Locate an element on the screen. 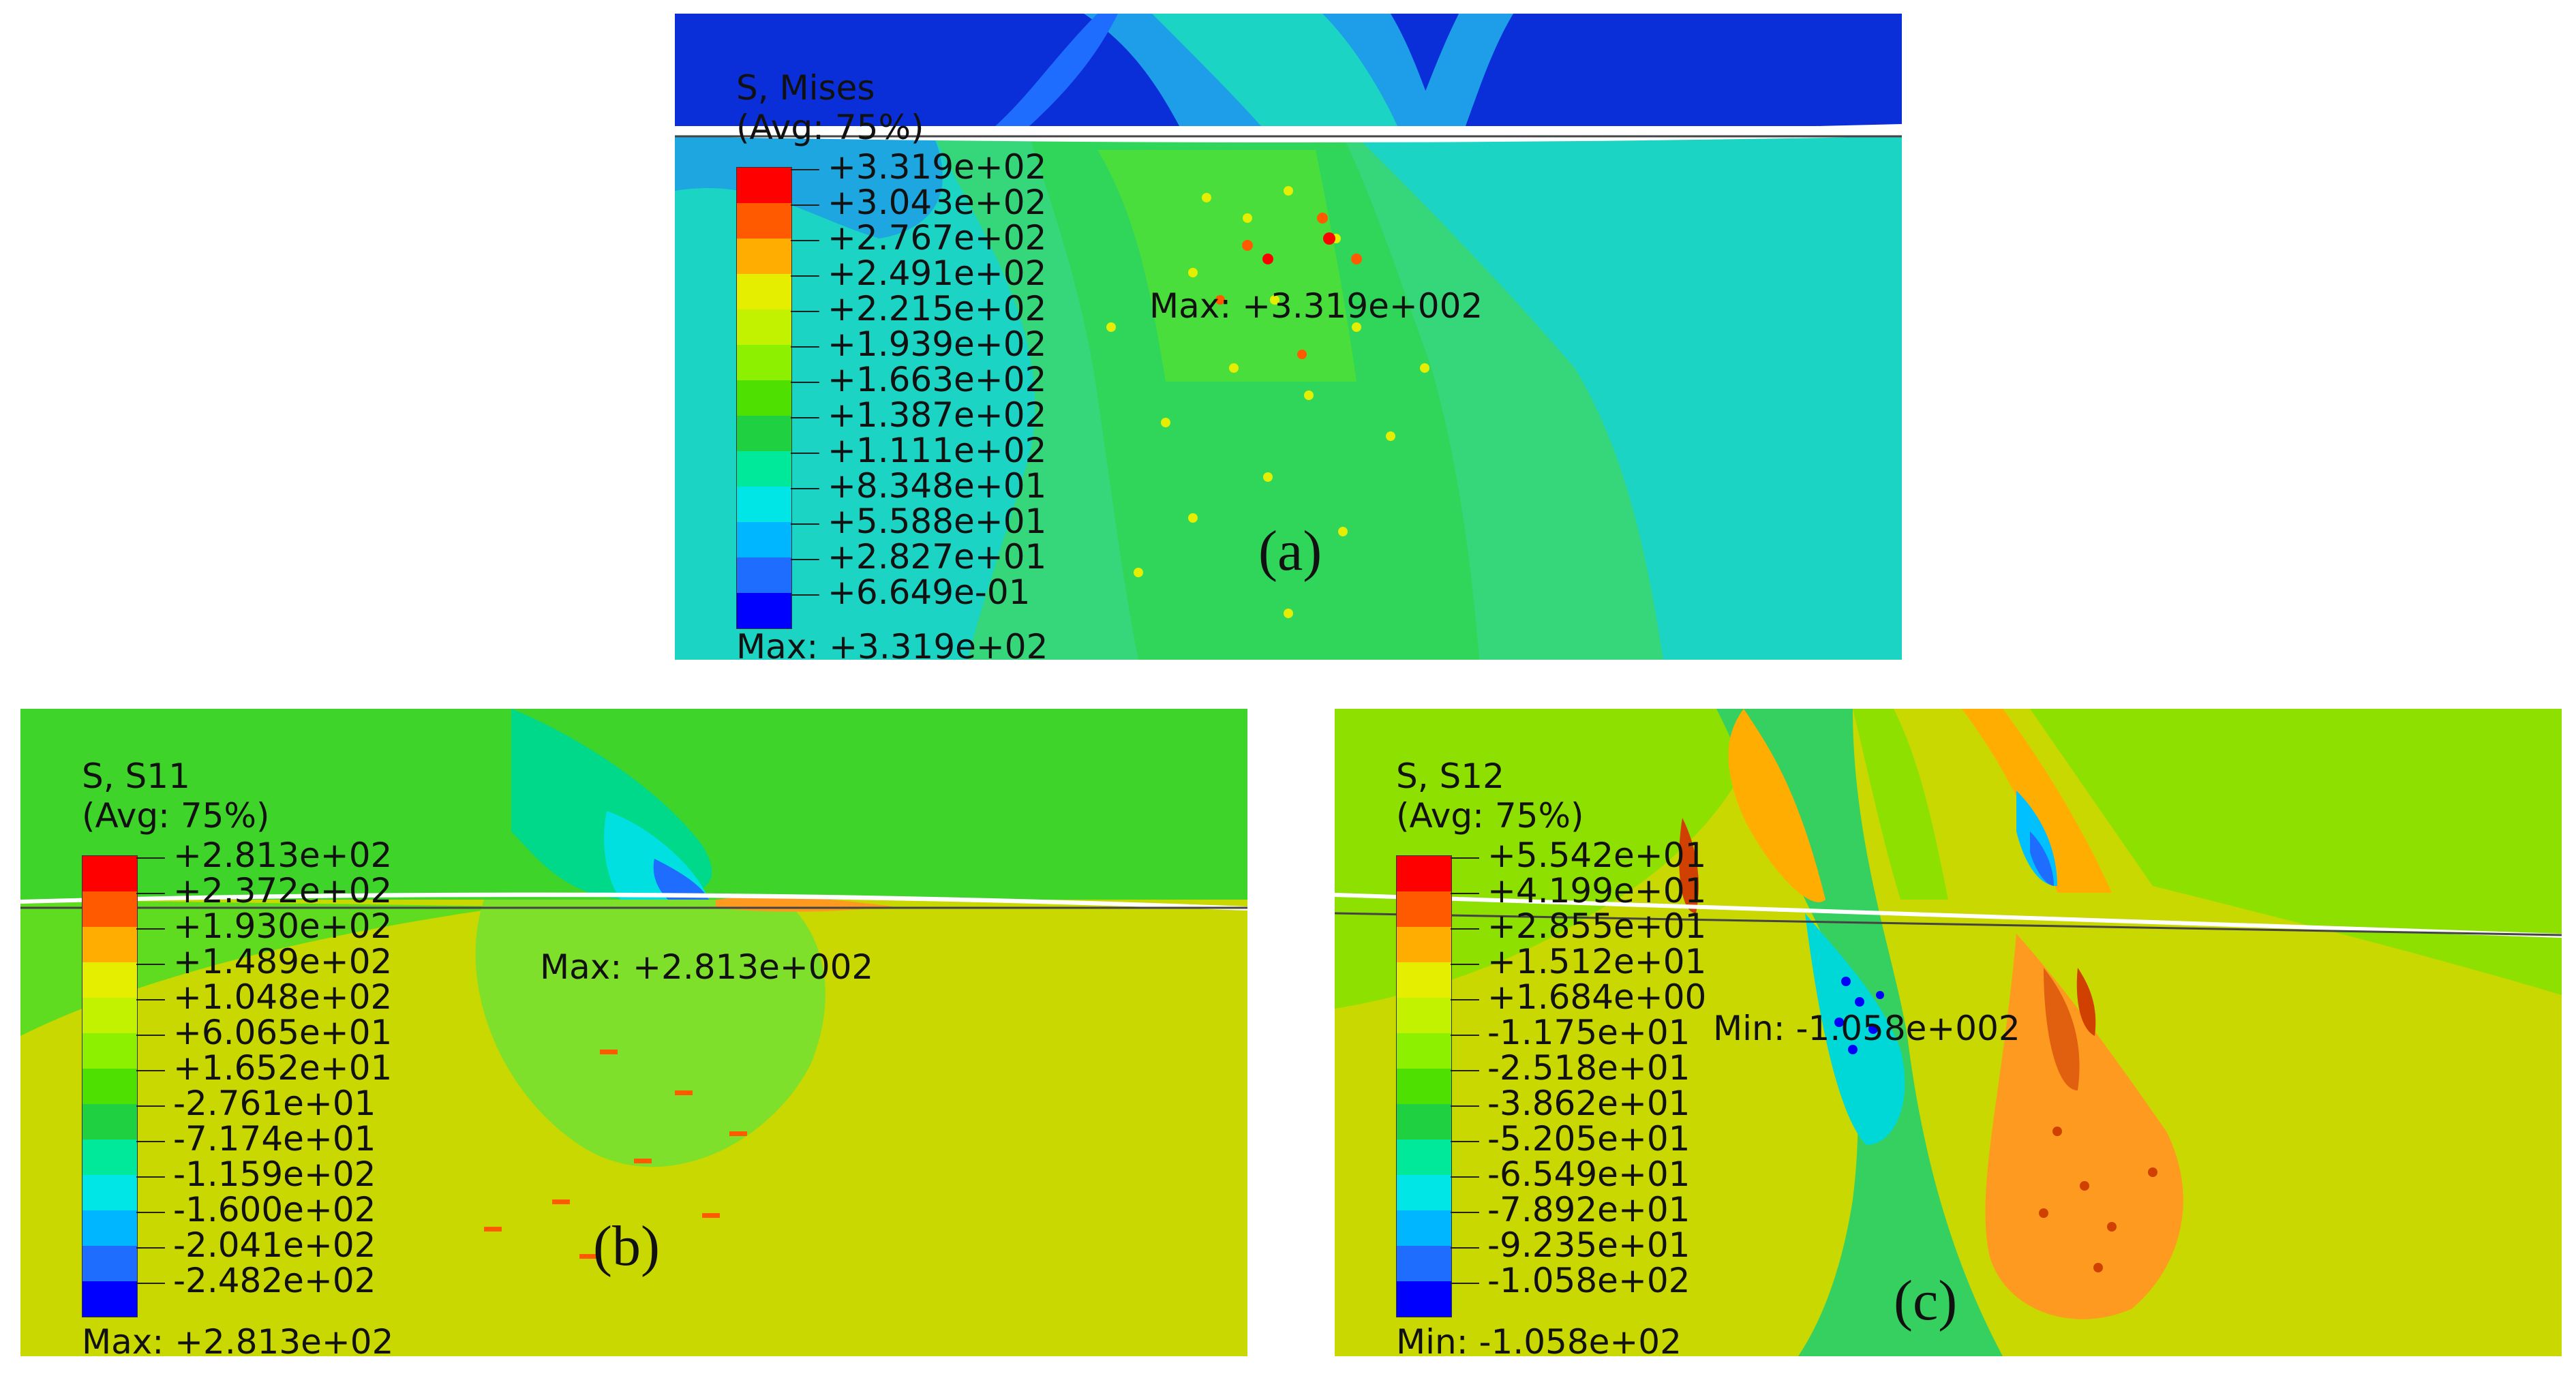 The height and width of the screenshot is (1376, 2576). legend-tick-label: -1.159e+02 is located at coordinates (256, 1174).